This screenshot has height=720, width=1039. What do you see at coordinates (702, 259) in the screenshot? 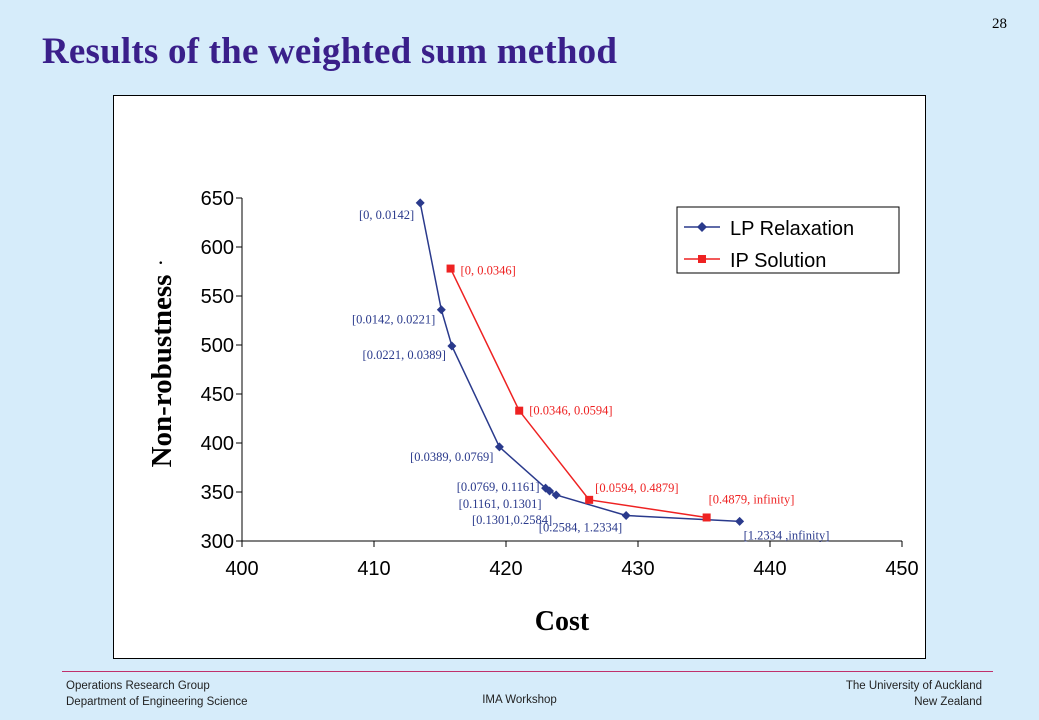
I see `legend-ip-marker` at bounding box center [702, 259].